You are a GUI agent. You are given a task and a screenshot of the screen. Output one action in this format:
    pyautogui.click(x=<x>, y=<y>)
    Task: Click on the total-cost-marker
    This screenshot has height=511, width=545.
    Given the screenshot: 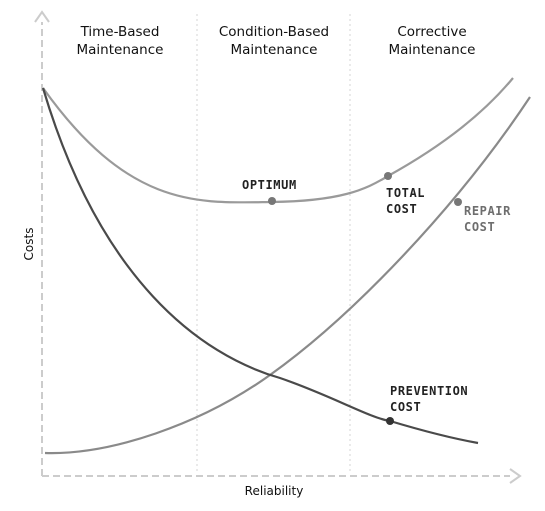 What is the action you would take?
    pyautogui.click(x=388, y=176)
    